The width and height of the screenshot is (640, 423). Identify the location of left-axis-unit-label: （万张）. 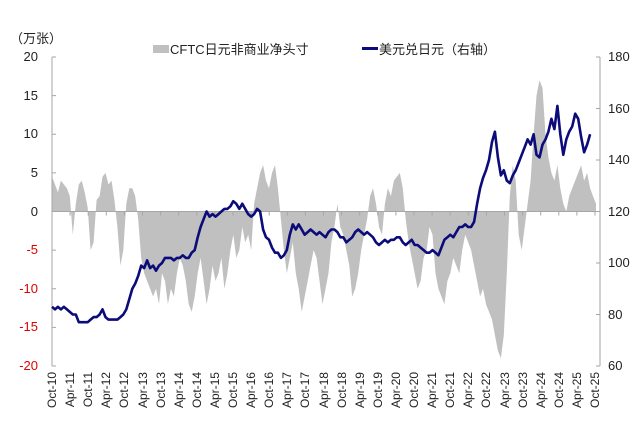
(36, 38).